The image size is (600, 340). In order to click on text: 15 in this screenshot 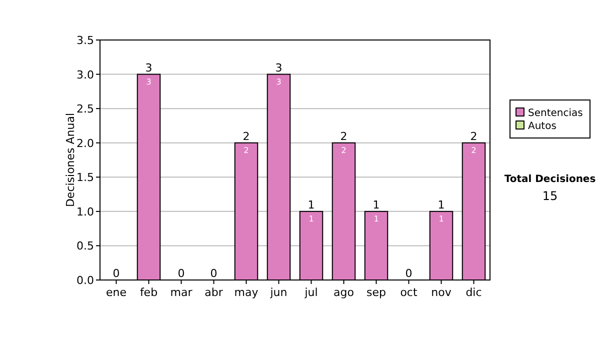, I will do `click(550, 196)`.